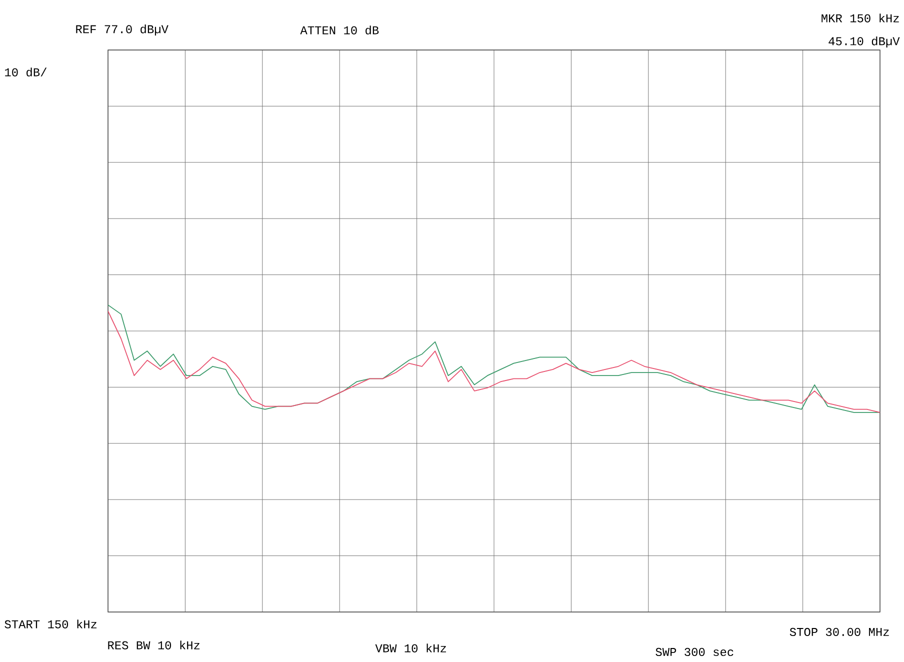 This screenshot has height=662, width=904. What do you see at coordinates (410, 648) in the screenshot?
I see `text: VBW 10 kHz` at bounding box center [410, 648].